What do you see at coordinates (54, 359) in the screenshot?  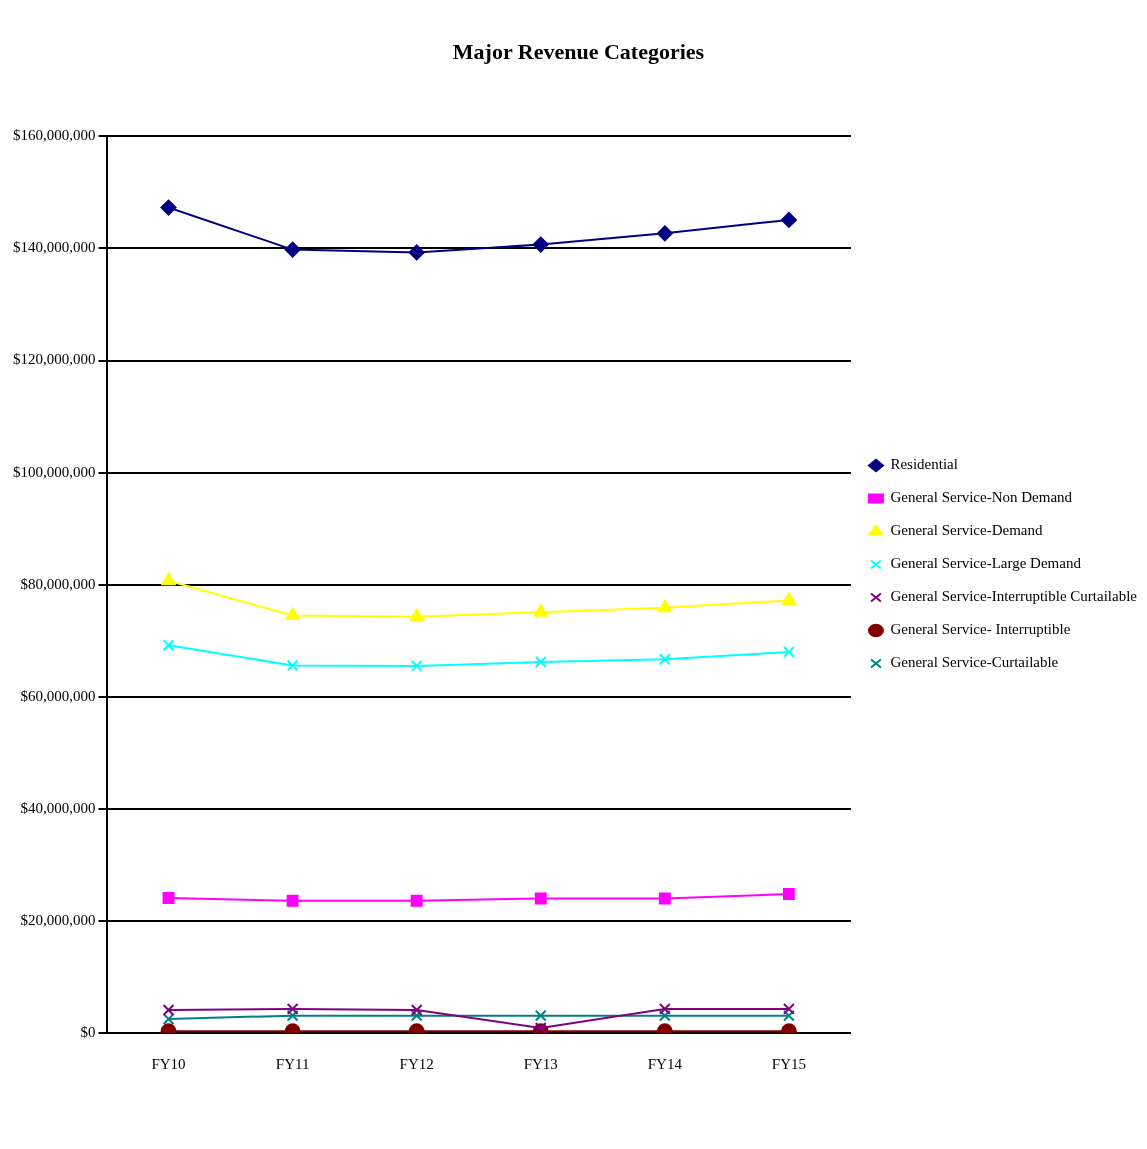 I see `y-tick-label: $120,000,000` at bounding box center [54, 359].